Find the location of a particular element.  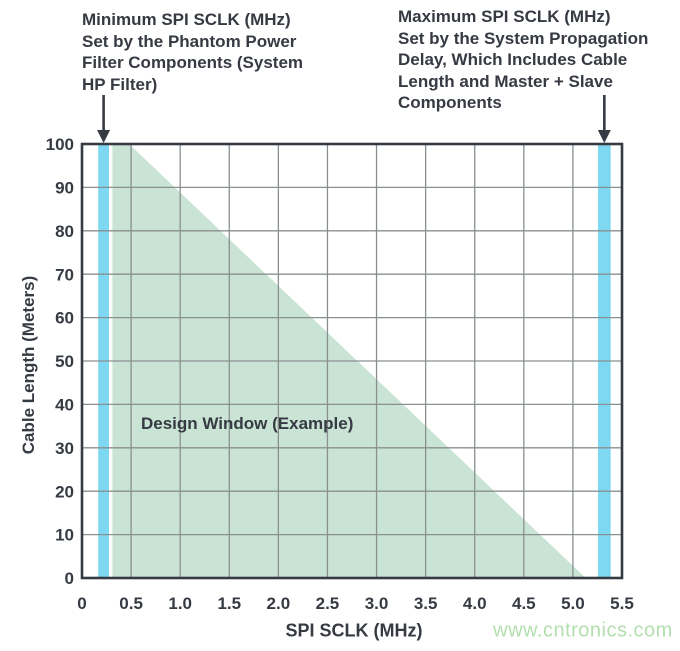

y-axis-title: Cable Length (Meters) is located at coordinates (28, 365).